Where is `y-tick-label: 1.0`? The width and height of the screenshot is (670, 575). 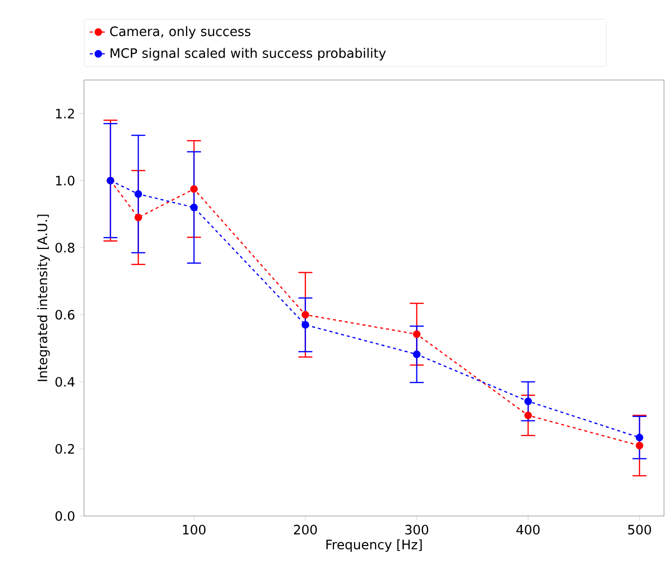 y-tick-label: 1.0 is located at coordinates (65, 181).